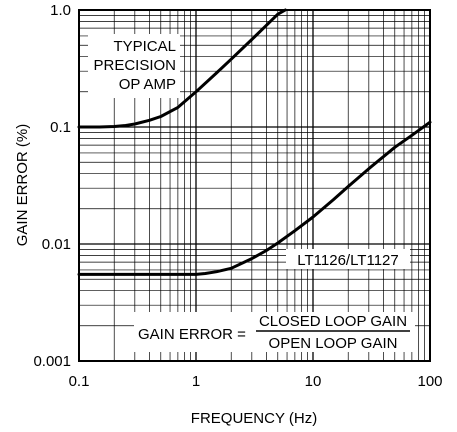 This screenshot has height=432, width=457. Describe the element at coordinates (313, 381) in the screenshot. I see `x-tick-label: 10` at that location.